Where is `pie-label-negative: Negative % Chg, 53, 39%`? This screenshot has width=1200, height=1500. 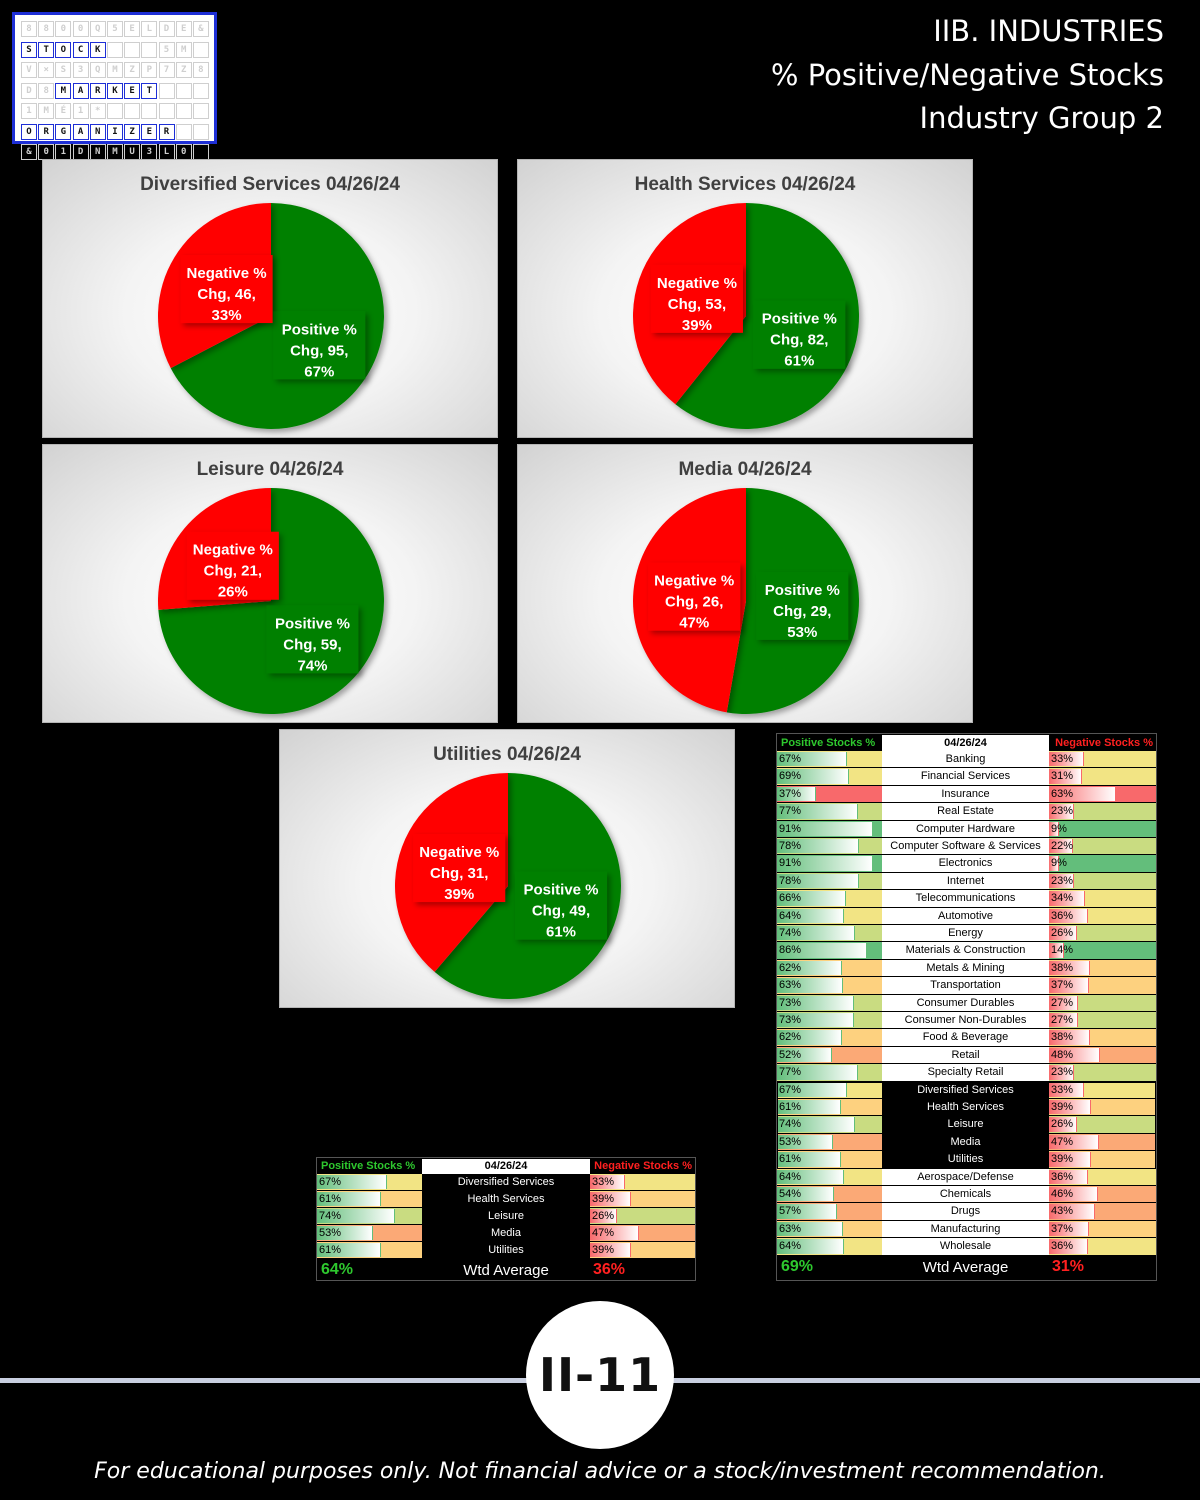
pie-label-negative: Negative % Chg, 53, 39% is located at coordinates (696, 299).